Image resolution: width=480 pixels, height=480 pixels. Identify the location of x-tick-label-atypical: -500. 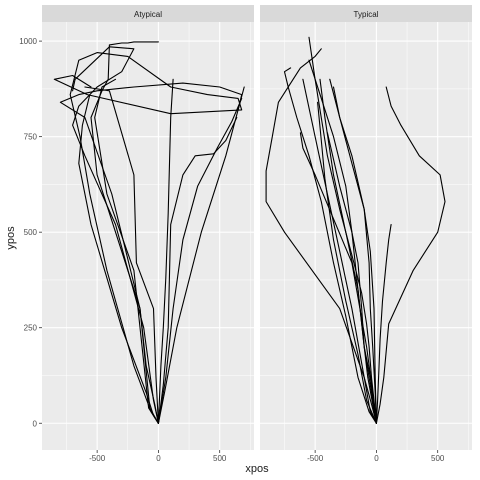
(97, 458).